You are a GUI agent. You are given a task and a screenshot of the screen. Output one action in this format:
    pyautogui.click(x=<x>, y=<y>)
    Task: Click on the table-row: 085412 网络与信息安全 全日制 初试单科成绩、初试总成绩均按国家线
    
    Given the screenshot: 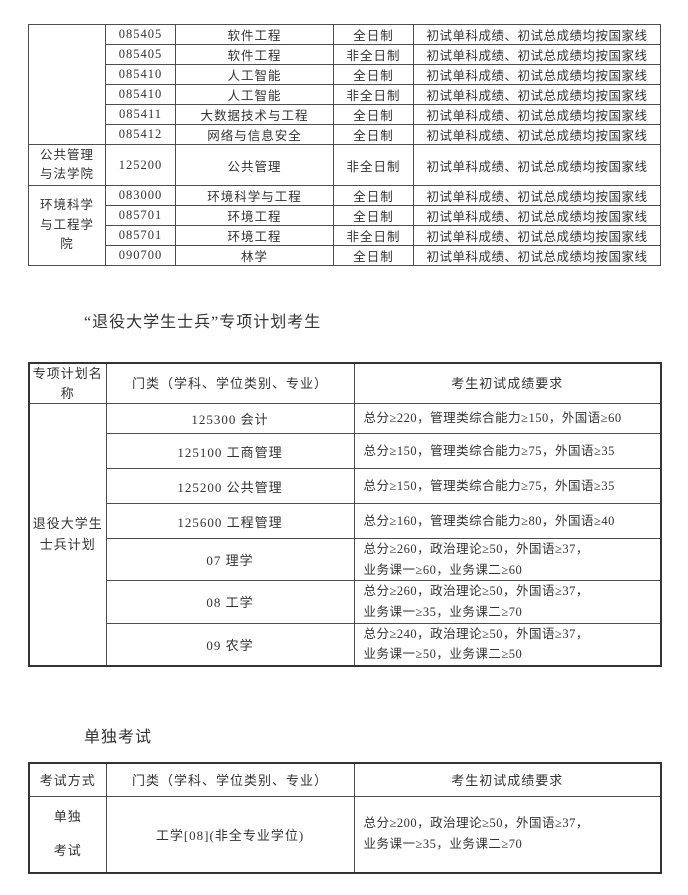 What is the action you would take?
    pyautogui.click(x=345, y=134)
    